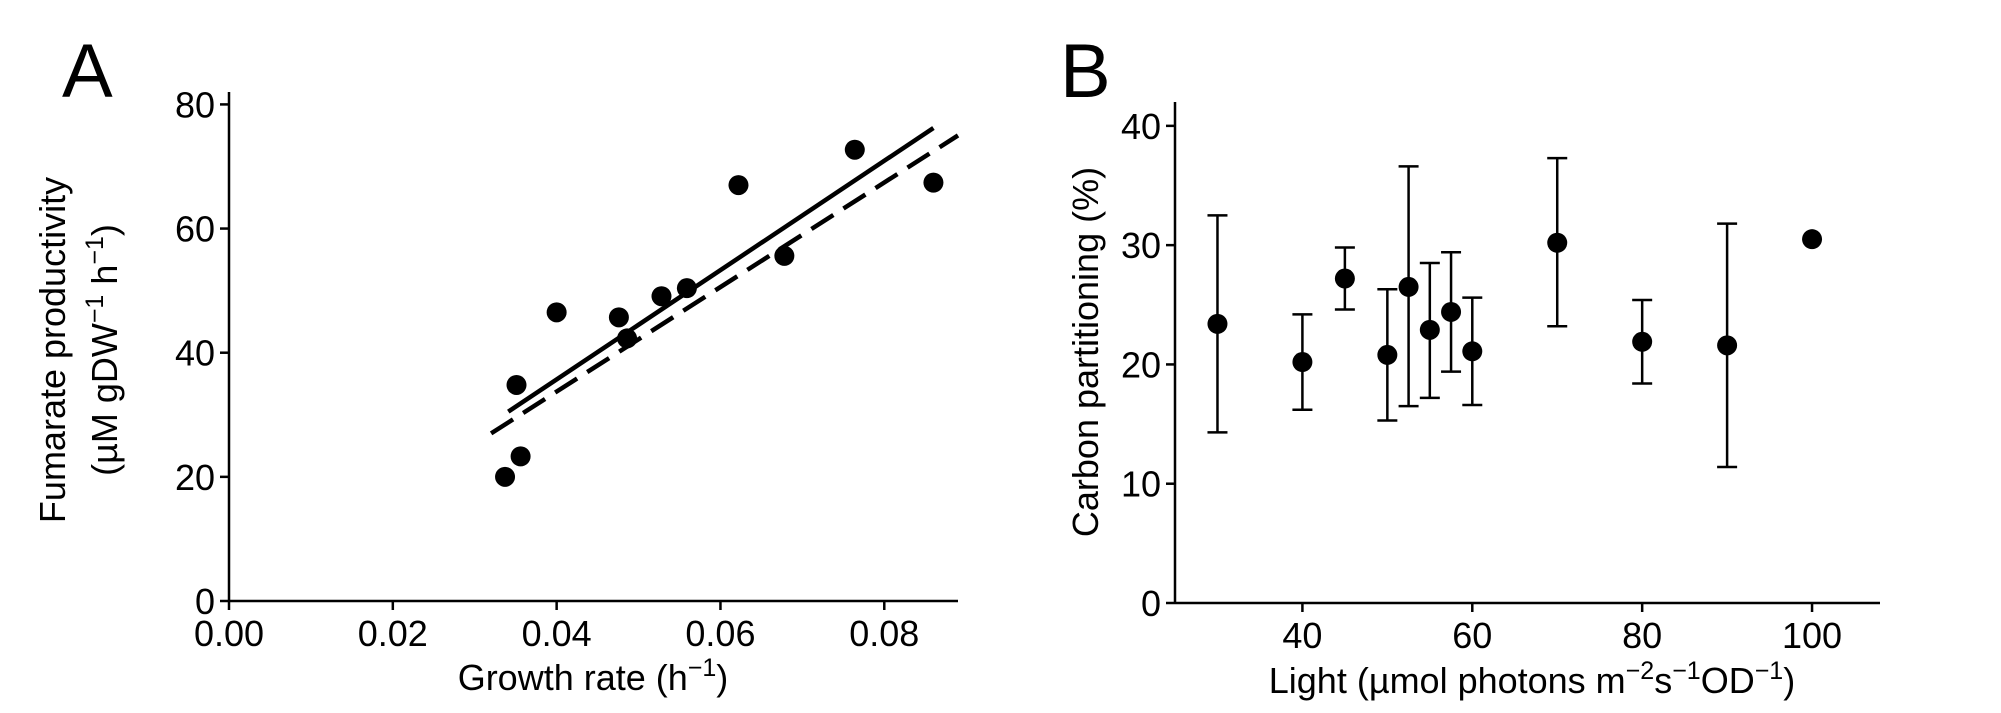 The width and height of the screenshot is (2001, 713). I want to click on panel-b-xlabel-sup3: −1, so click(1769, 671).